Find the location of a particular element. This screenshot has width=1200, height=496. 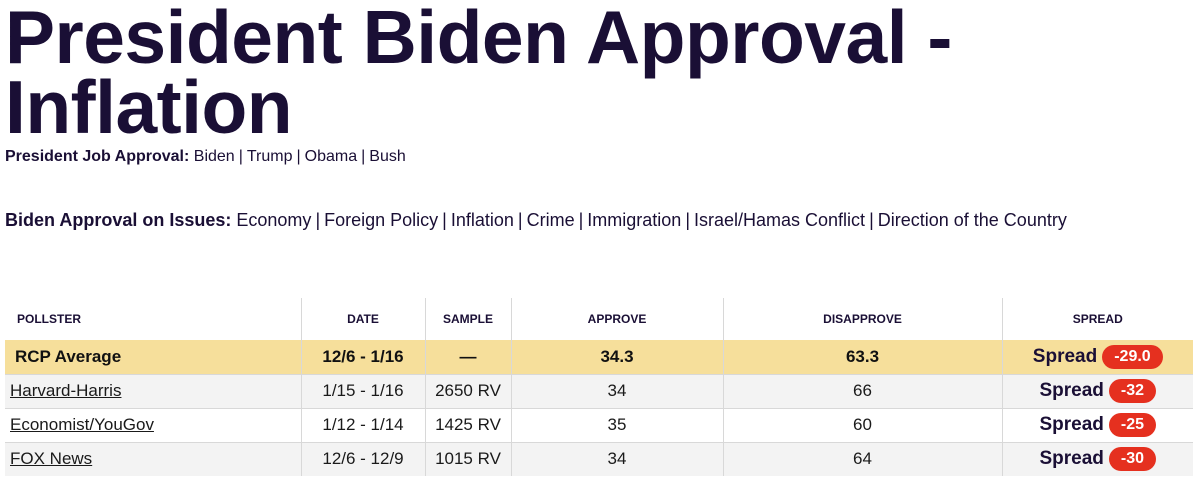

cell-disapprove: 60 is located at coordinates (862, 424).